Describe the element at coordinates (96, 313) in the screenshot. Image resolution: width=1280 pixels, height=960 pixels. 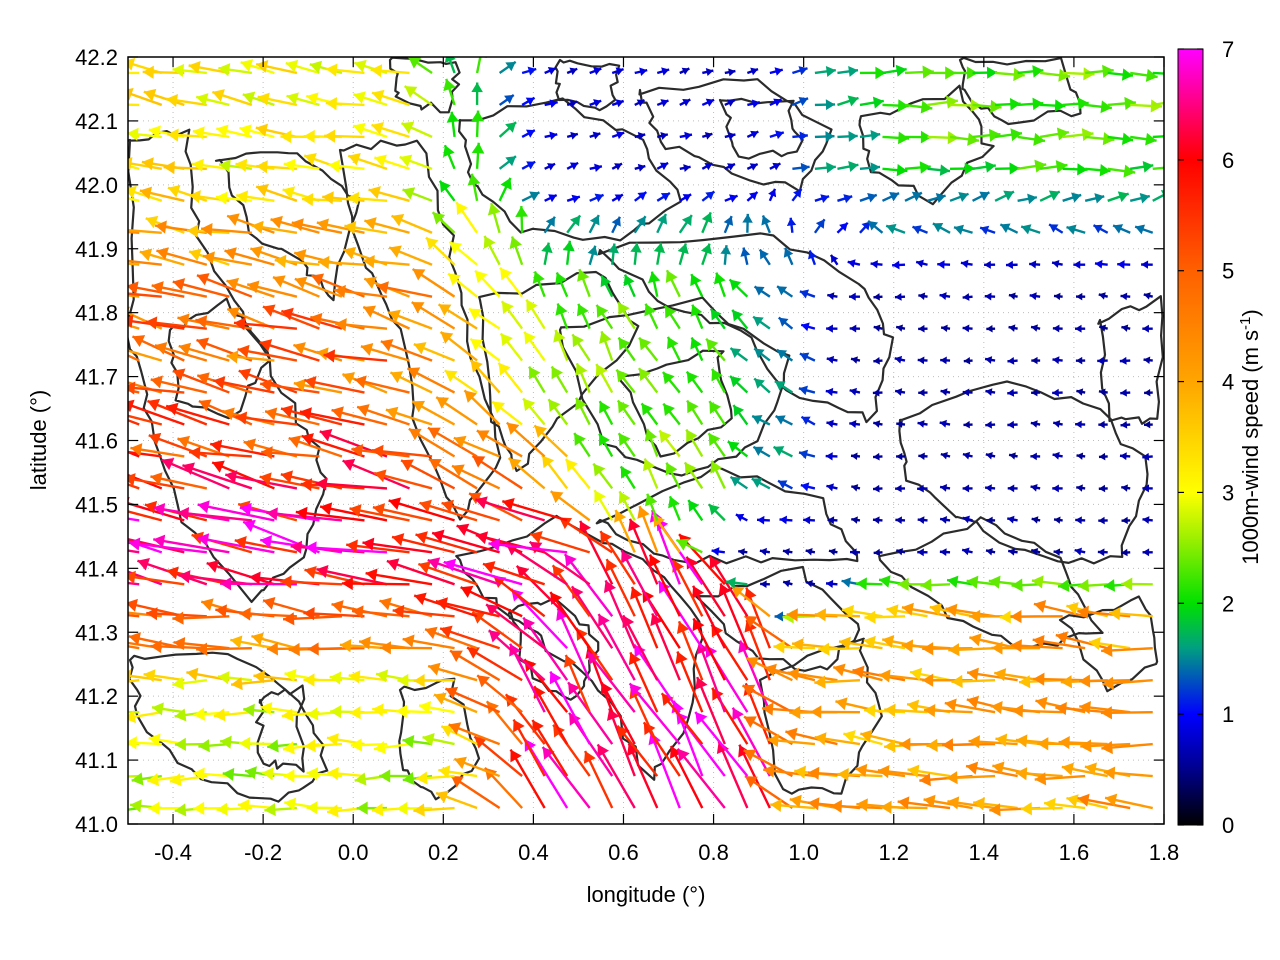
I see `y-tick-label: 41.8` at that location.